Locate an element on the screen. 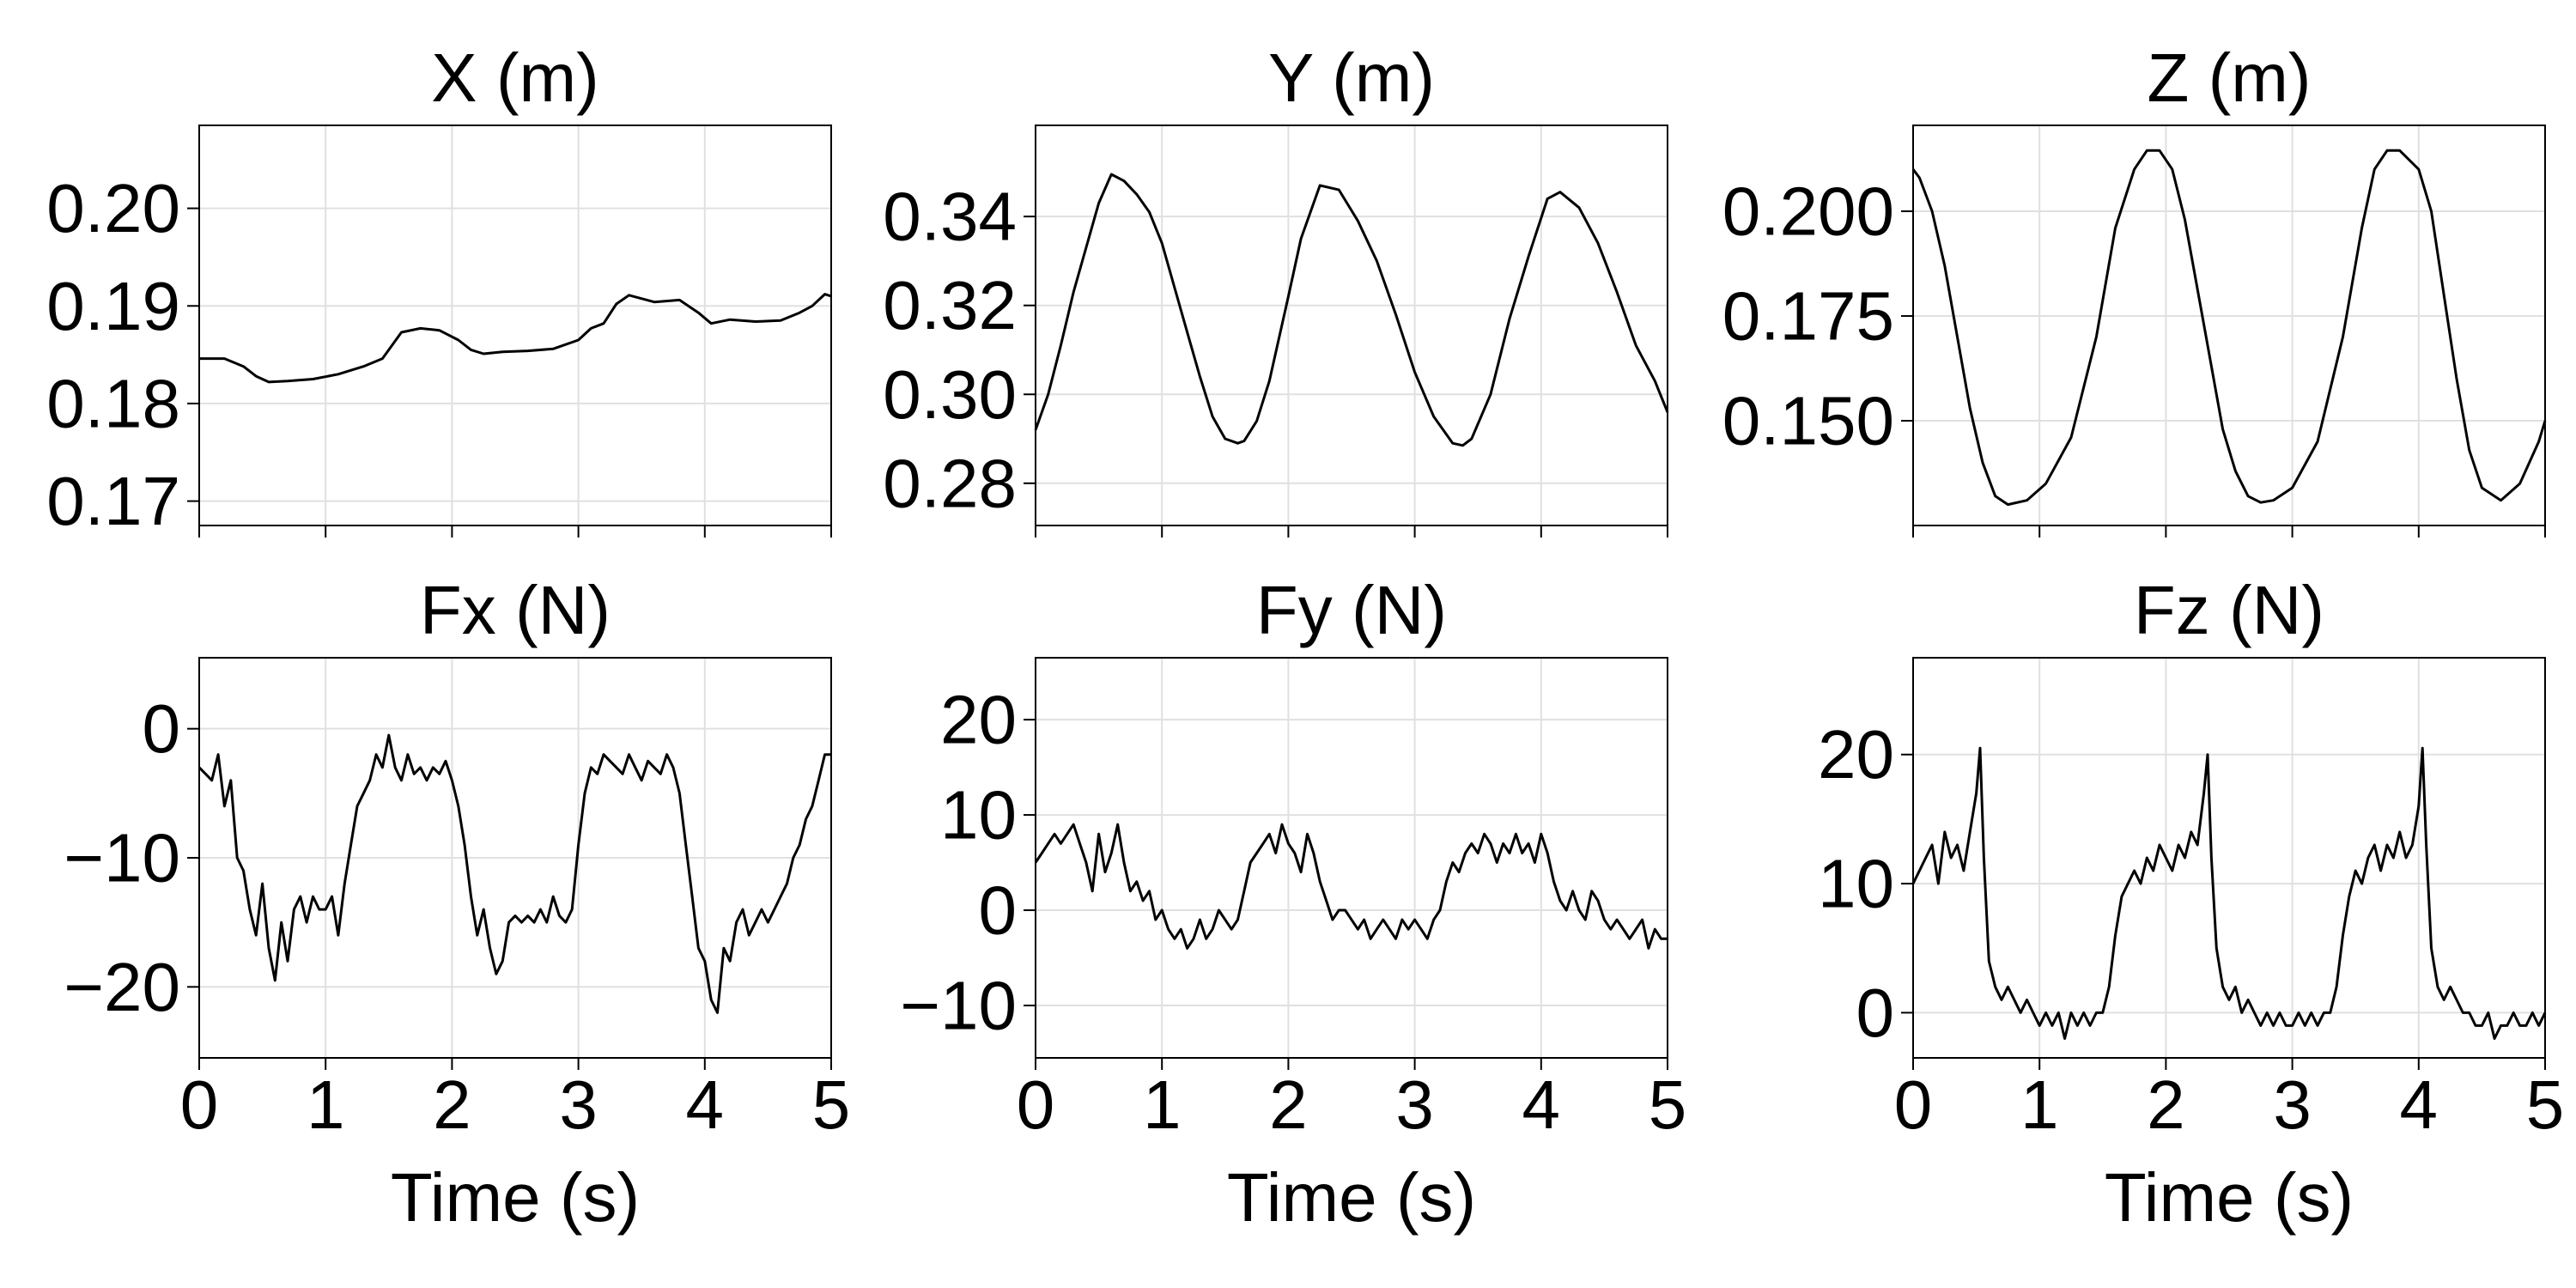 The height and width of the screenshot is (1288, 2576). y-tick-label: 0.28 is located at coordinates (950, 483).